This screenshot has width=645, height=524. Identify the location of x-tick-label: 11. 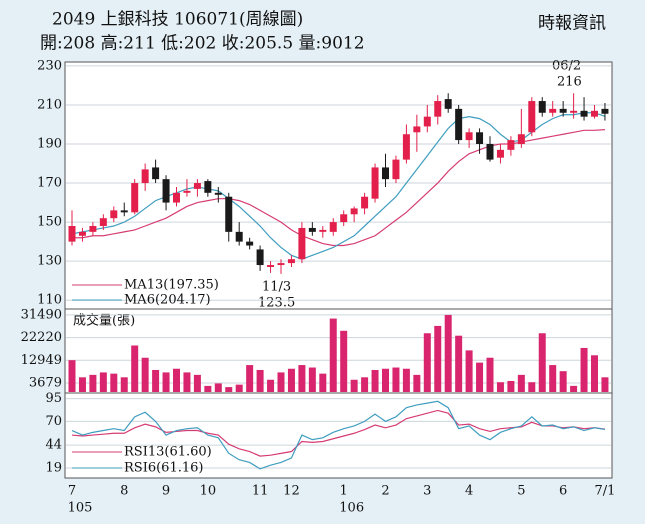
(260, 491).